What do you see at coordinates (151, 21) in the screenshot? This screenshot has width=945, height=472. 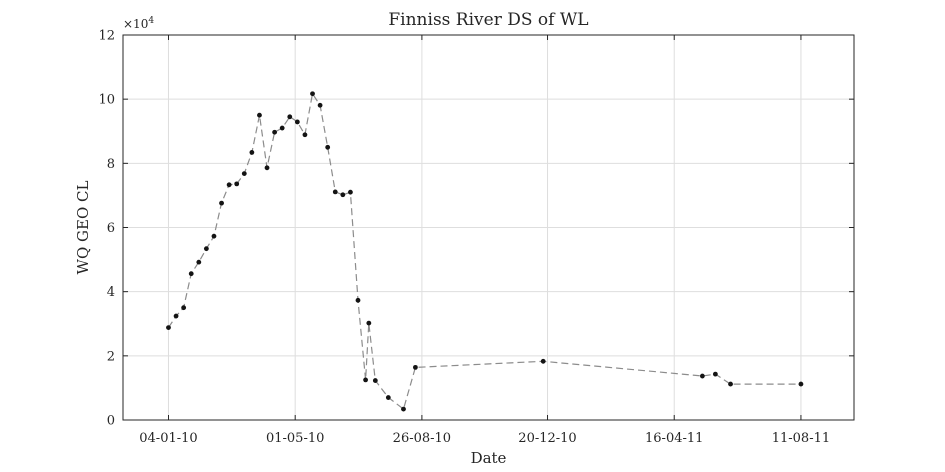 I see `y-multiplier-exponent: 4` at bounding box center [151, 21].